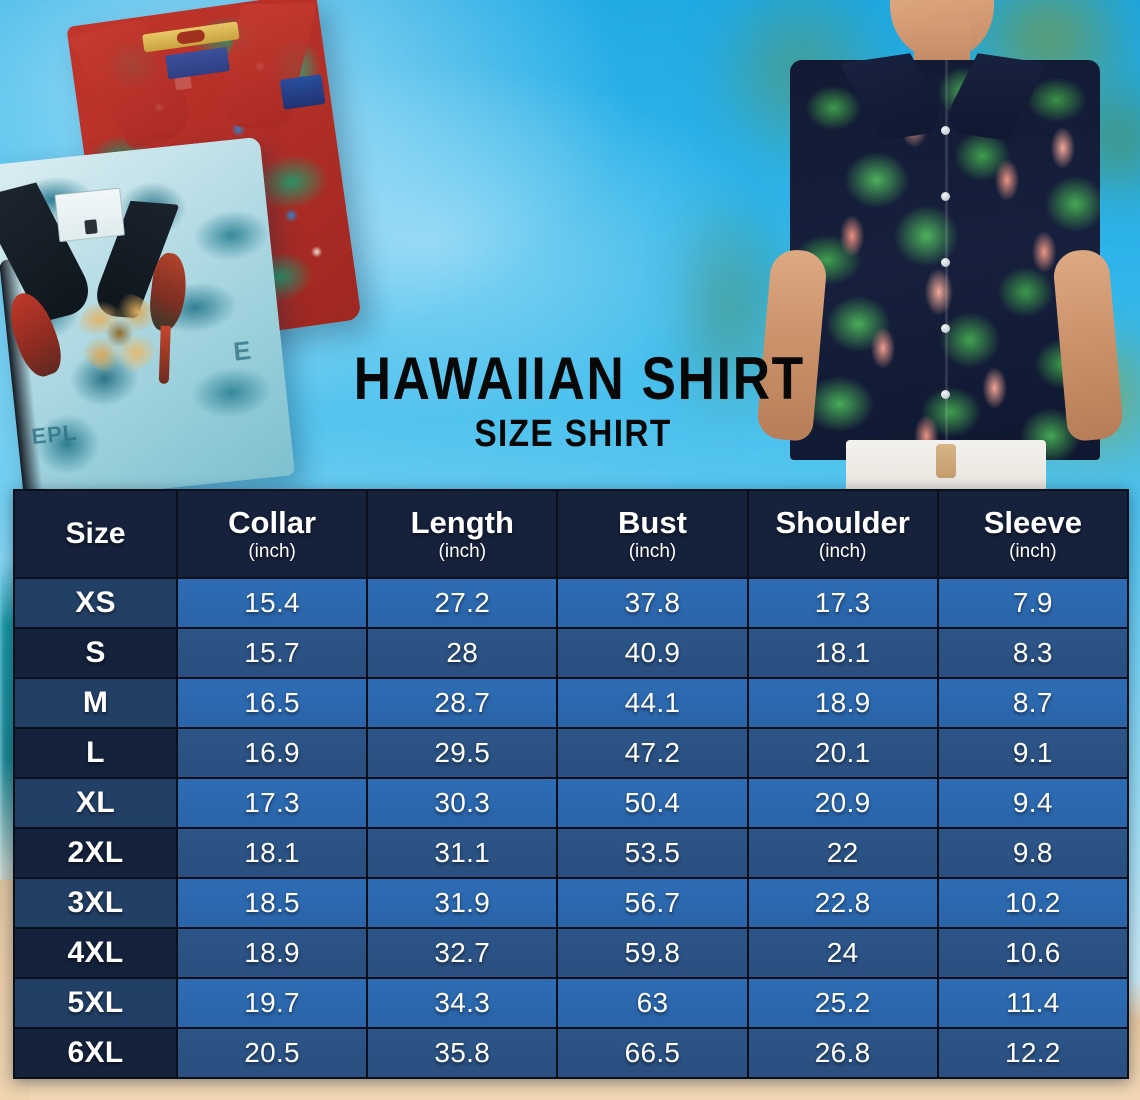 This screenshot has height=1100, width=1140. What do you see at coordinates (54, 434) in the screenshot?
I see `blue-shirt-print-text-1: EPL` at bounding box center [54, 434].